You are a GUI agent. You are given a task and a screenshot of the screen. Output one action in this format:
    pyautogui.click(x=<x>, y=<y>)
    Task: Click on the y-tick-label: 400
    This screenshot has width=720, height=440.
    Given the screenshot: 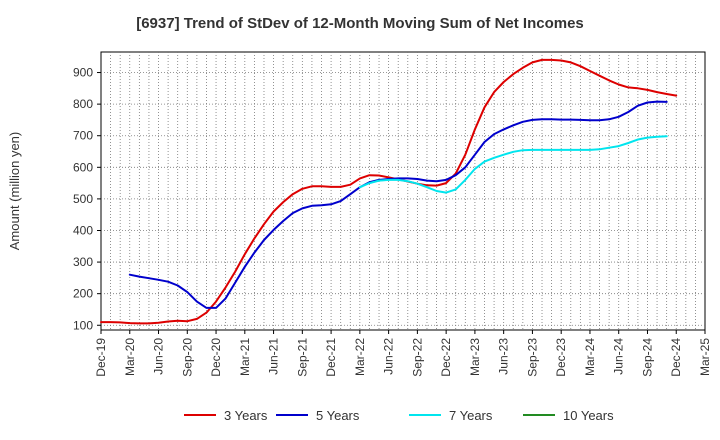 What is the action you would take?
    pyautogui.click(x=83, y=230)
    